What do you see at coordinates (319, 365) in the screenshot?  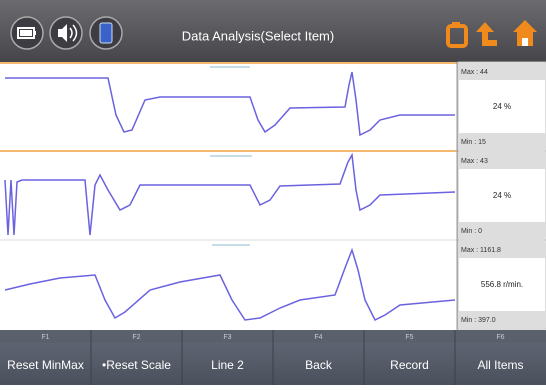 I see `button-label: Back` at bounding box center [319, 365].